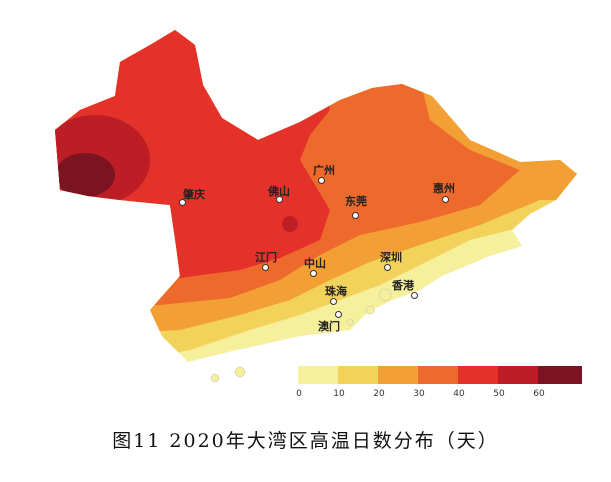 Image resolution: width=611 pixels, height=482 pixels. Describe the element at coordinates (539, 394) in the screenshot. I see `legend-tick: 60` at that location.